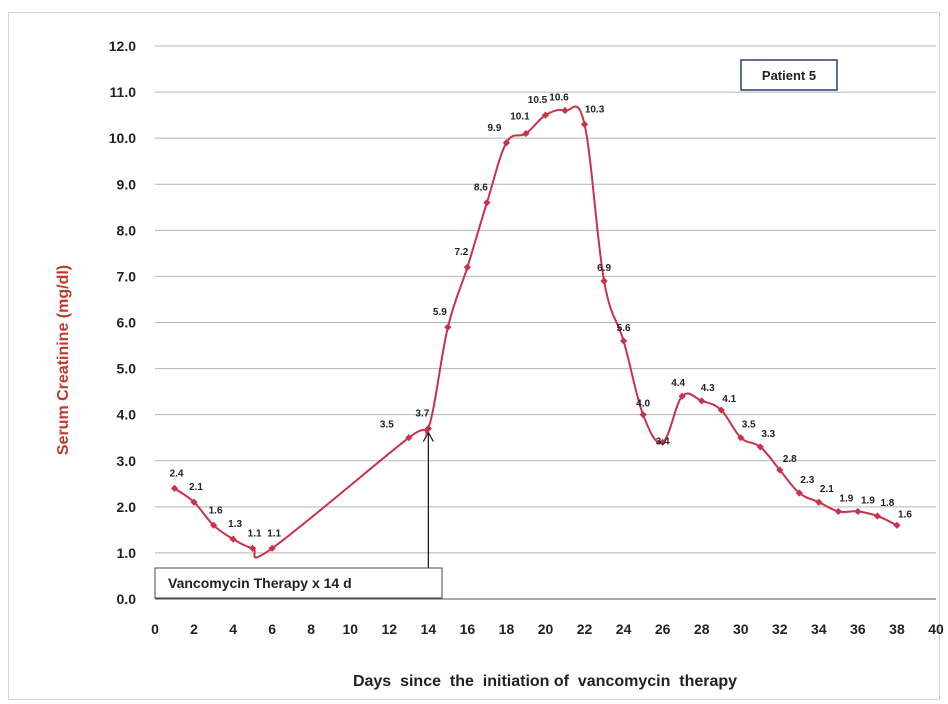 This screenshot has width=948, height=704. What do you see at coordinates (122, 138) in the screenshot?
I see `y-tick-label: 10.0` at bounding box center [122, 138].